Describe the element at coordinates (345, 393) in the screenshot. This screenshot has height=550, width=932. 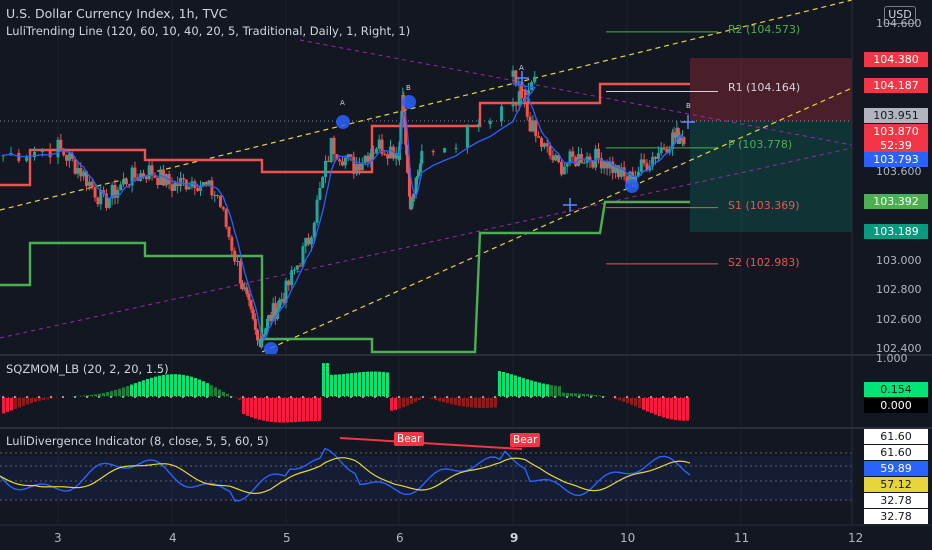
I see `squeeze-histogram` at that location.